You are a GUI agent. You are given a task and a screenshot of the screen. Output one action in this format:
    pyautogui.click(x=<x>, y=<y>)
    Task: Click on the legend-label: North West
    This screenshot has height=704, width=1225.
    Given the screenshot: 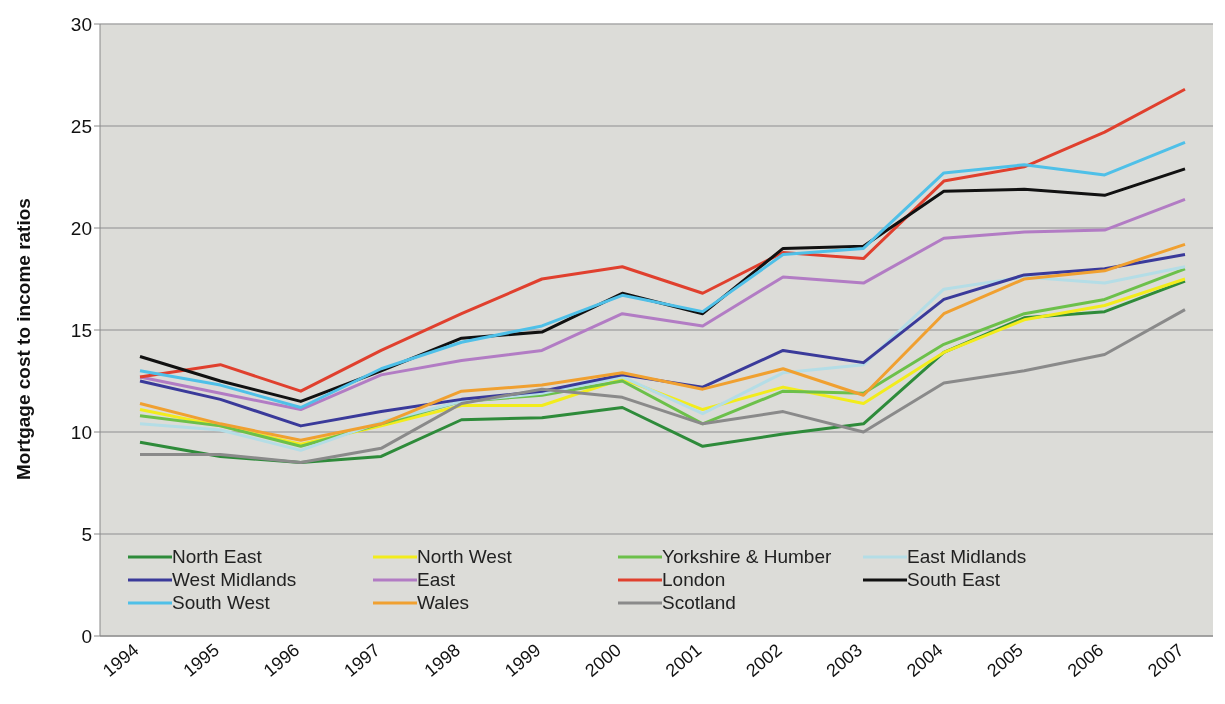 What is the action you would take?
    pyautogui.click(x=464, y=557)
    